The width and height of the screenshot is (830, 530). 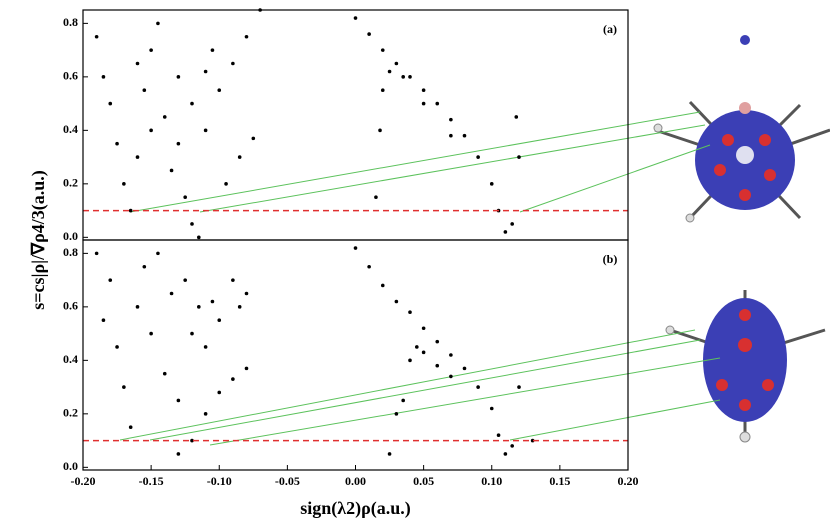 What do you see at coordinates (745, 360) in the screenshot?
I see `isosurface` at bounding box center [745, 360].